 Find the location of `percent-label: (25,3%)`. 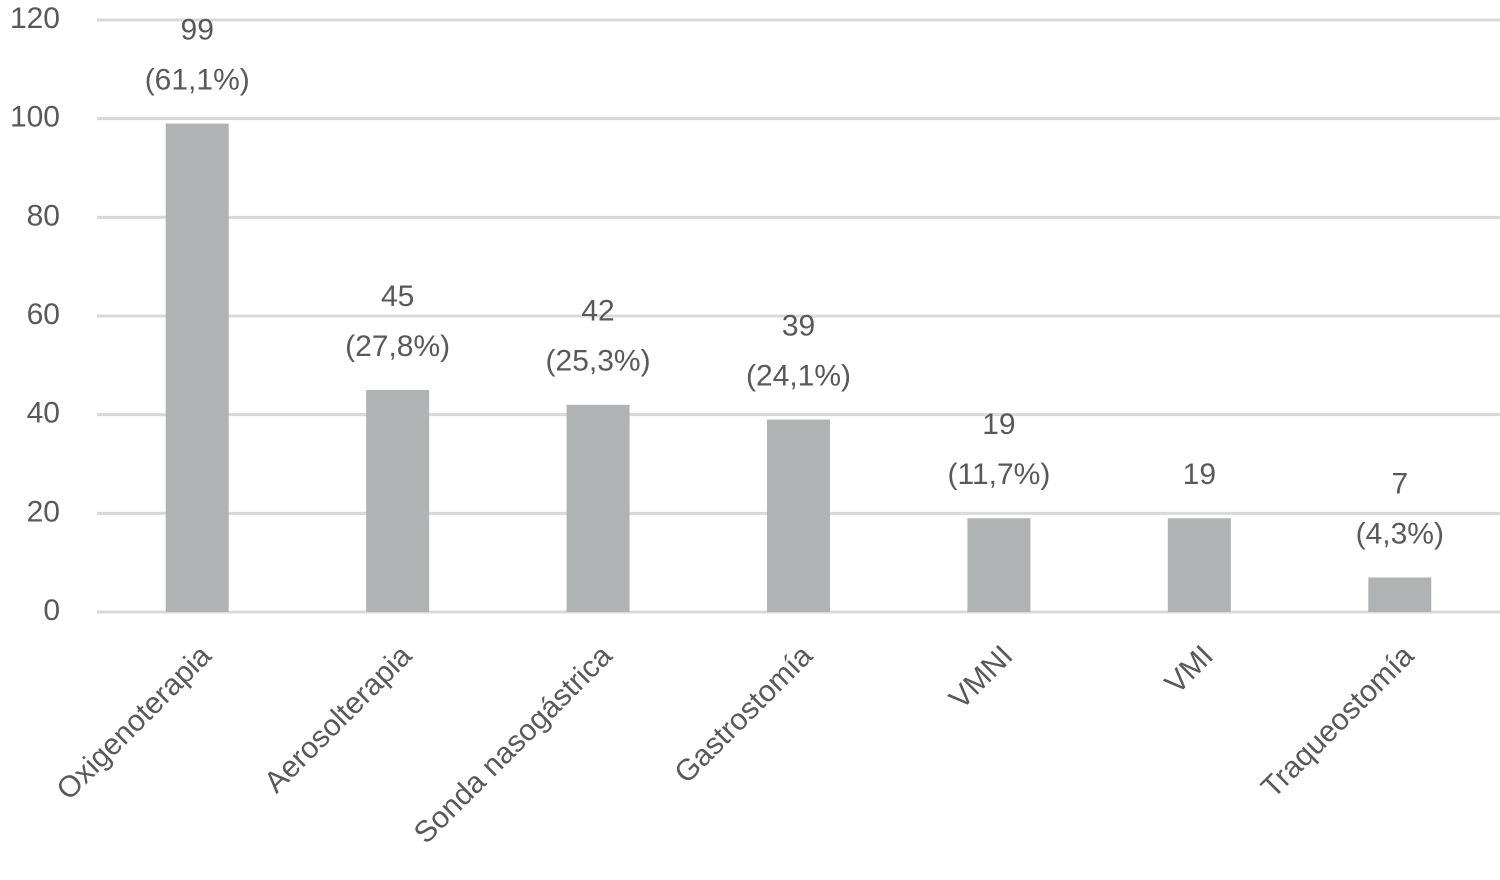

percent-label: (25,3%) is located at coordinates (598, 361).